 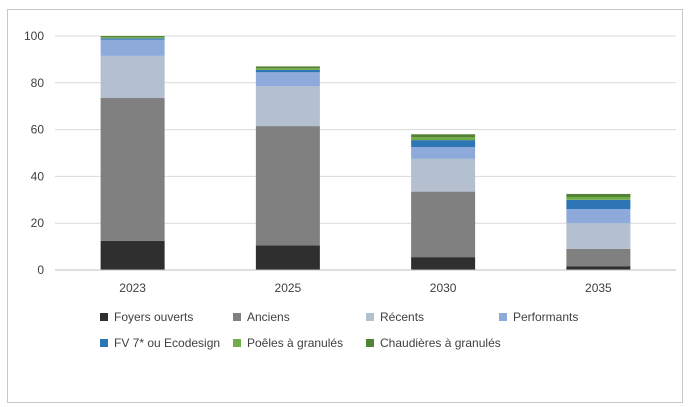 I want to click on y-tick-label: 40, so click(x=38, y=176).